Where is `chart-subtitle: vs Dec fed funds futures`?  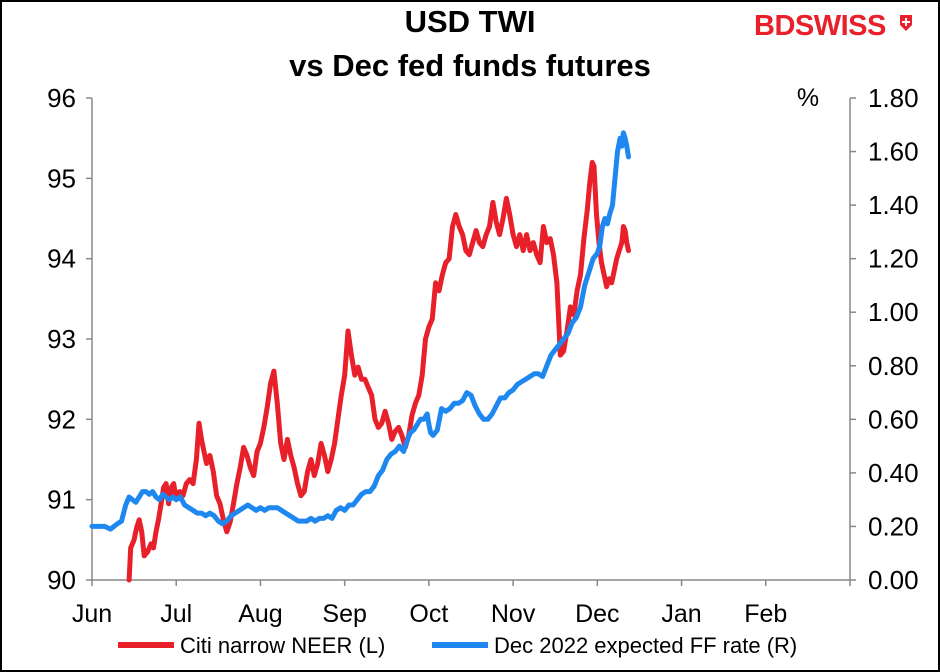
chart-subtitle: vs Dec fed funds futures is located at coordinates (470, 65).